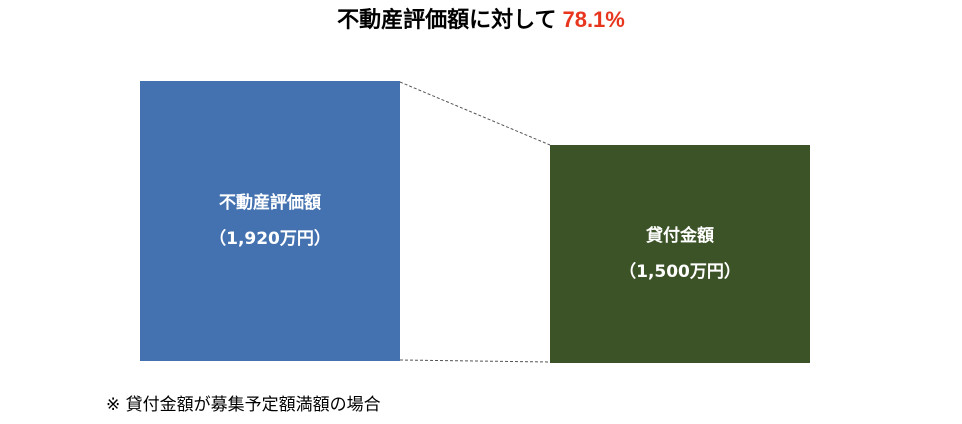 This screenshot has width=962, height=424. I want to click on top-connector-line, so click(475, 113).